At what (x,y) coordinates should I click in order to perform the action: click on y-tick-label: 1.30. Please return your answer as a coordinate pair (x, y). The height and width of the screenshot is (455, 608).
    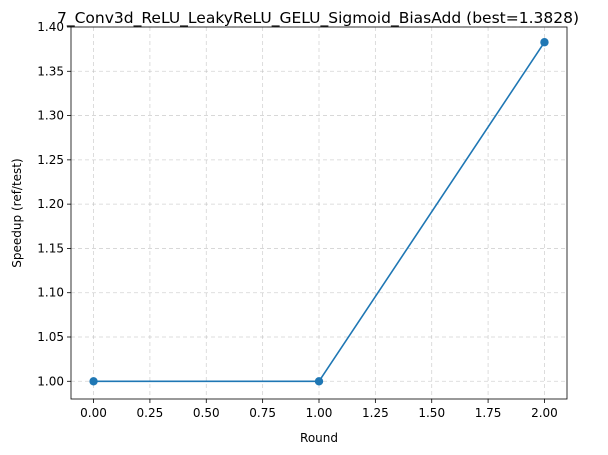
    Looking at the image, I should click on (50, 116).